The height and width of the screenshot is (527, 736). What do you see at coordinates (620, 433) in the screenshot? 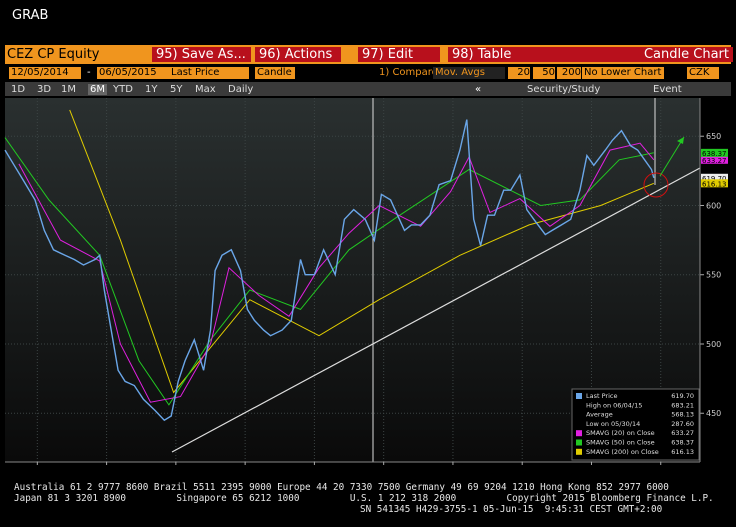
I see `legend-label: SMAVG (20) on Close` at bounding box center [620, 433].